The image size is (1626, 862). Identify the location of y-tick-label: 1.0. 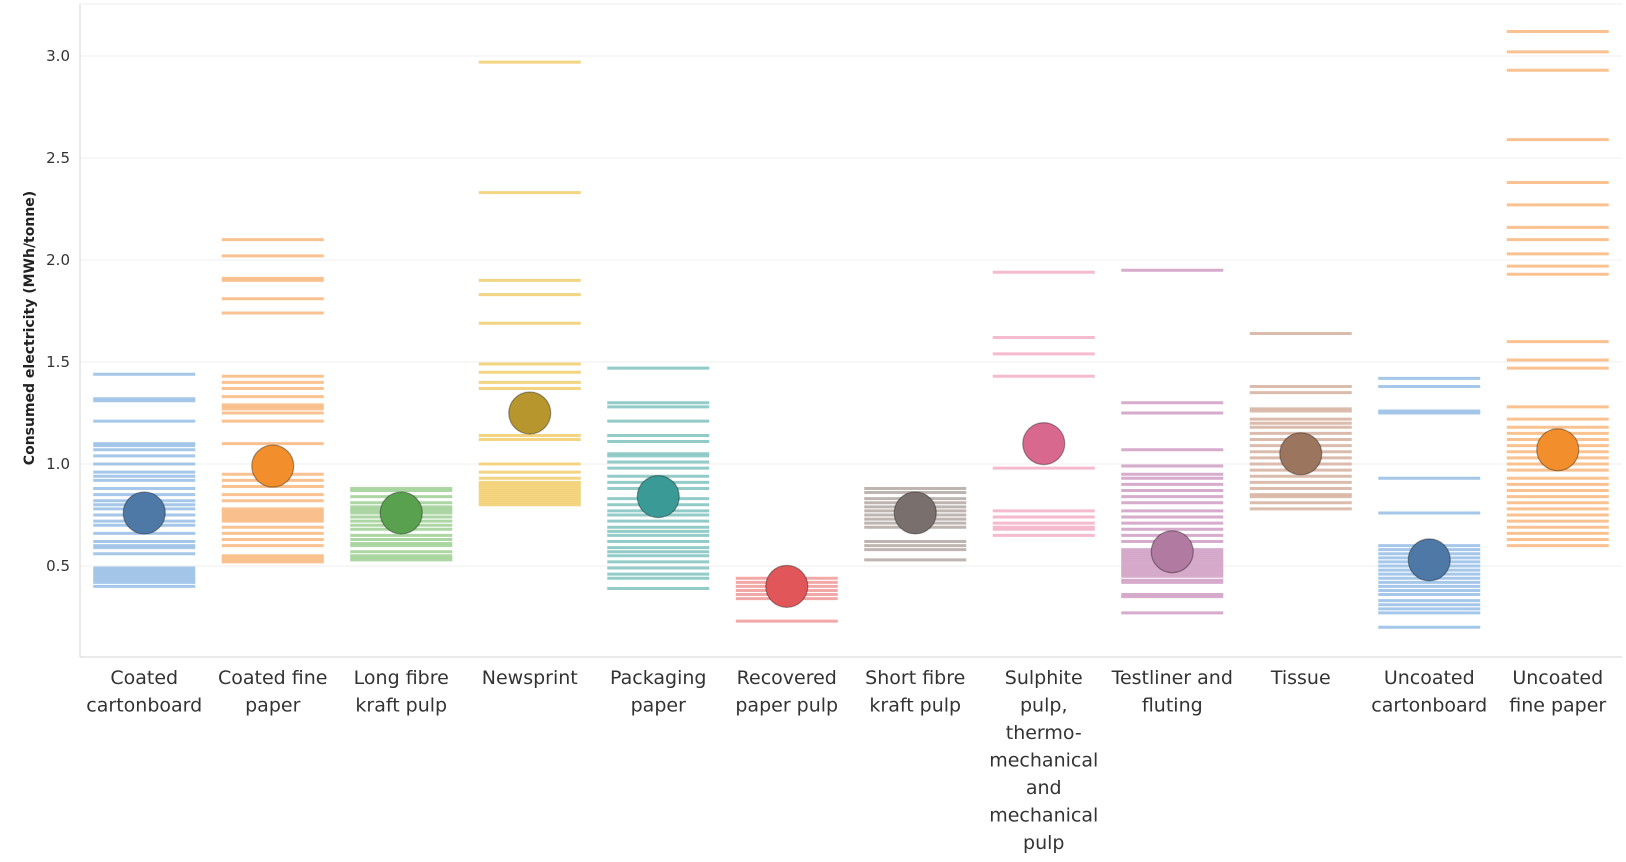
(58, 464).